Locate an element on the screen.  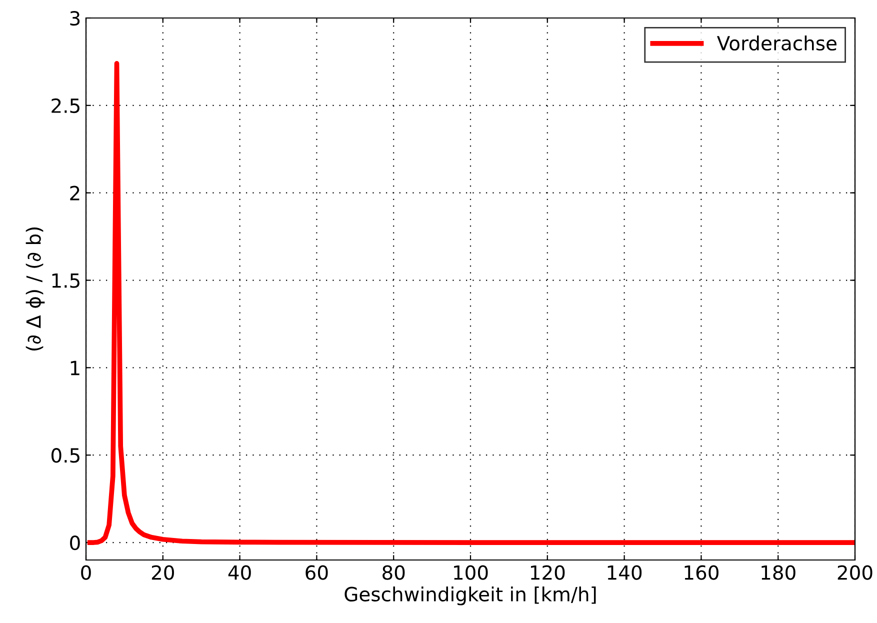
y-tick-label: 0 is located at coordinates (75, 542).